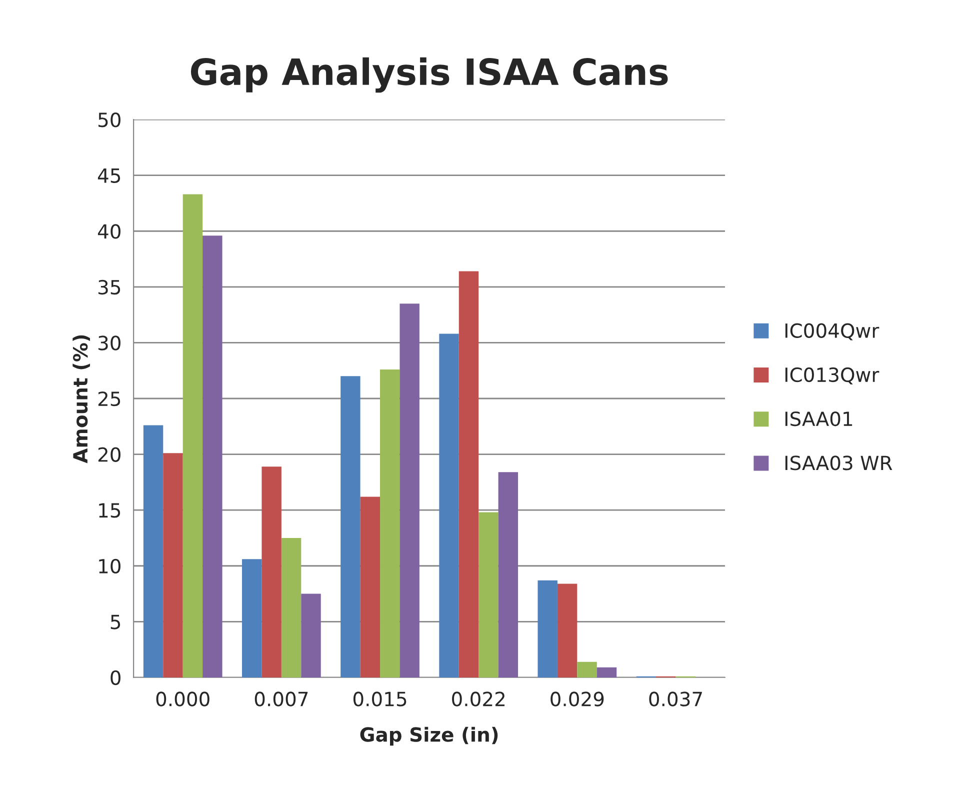  What do you see at coordinates (429, 75) in the screenshot?
I see `chart-title: Gap Analysis ISAA Cans` at bounding box center [429, 75].